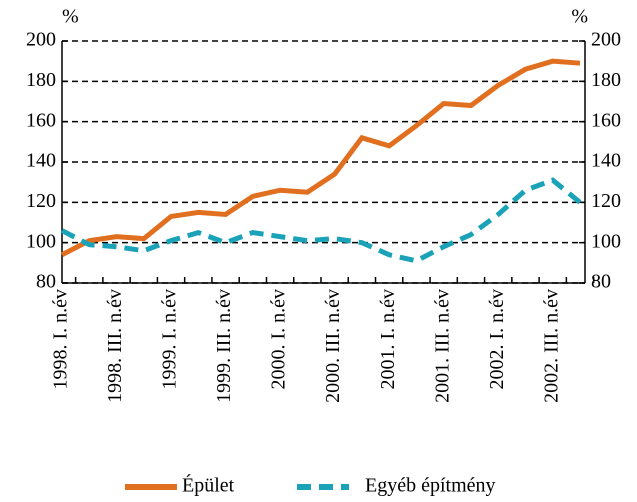 The height and width of the screenshot is (502, 637). Describe the element at coordinates (41, 80) in the screenshot. I see `y-tick-label: 180` at that location.